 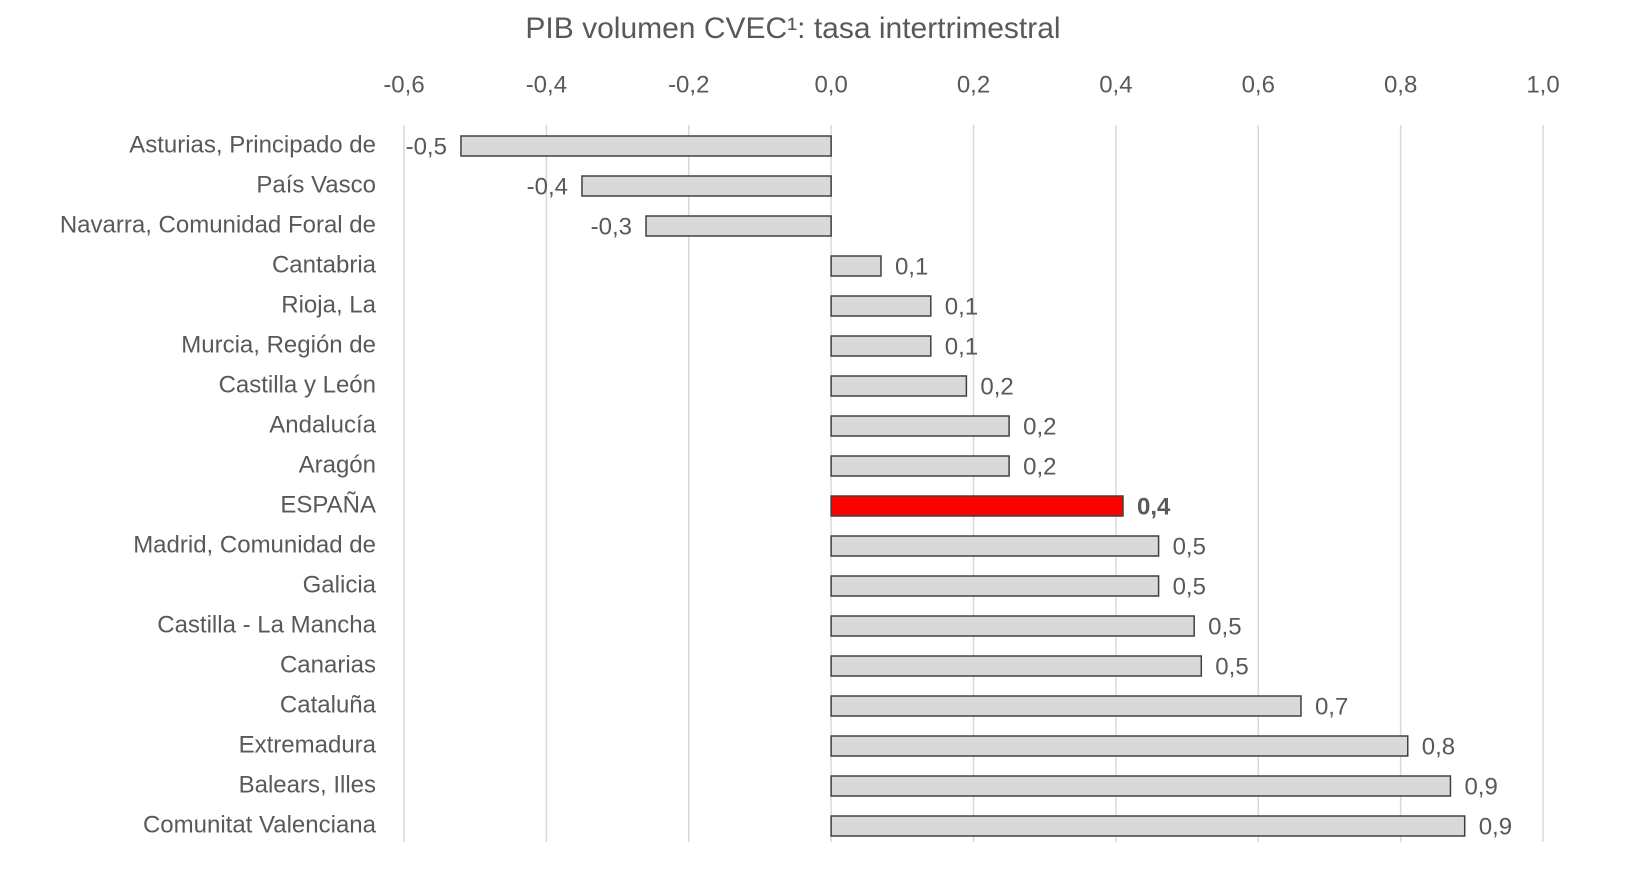 What do you see at coordinates (1115, 84) in the screenshot?
I see `x-tick-label: 0,4` at bounding box center [1115, 84].